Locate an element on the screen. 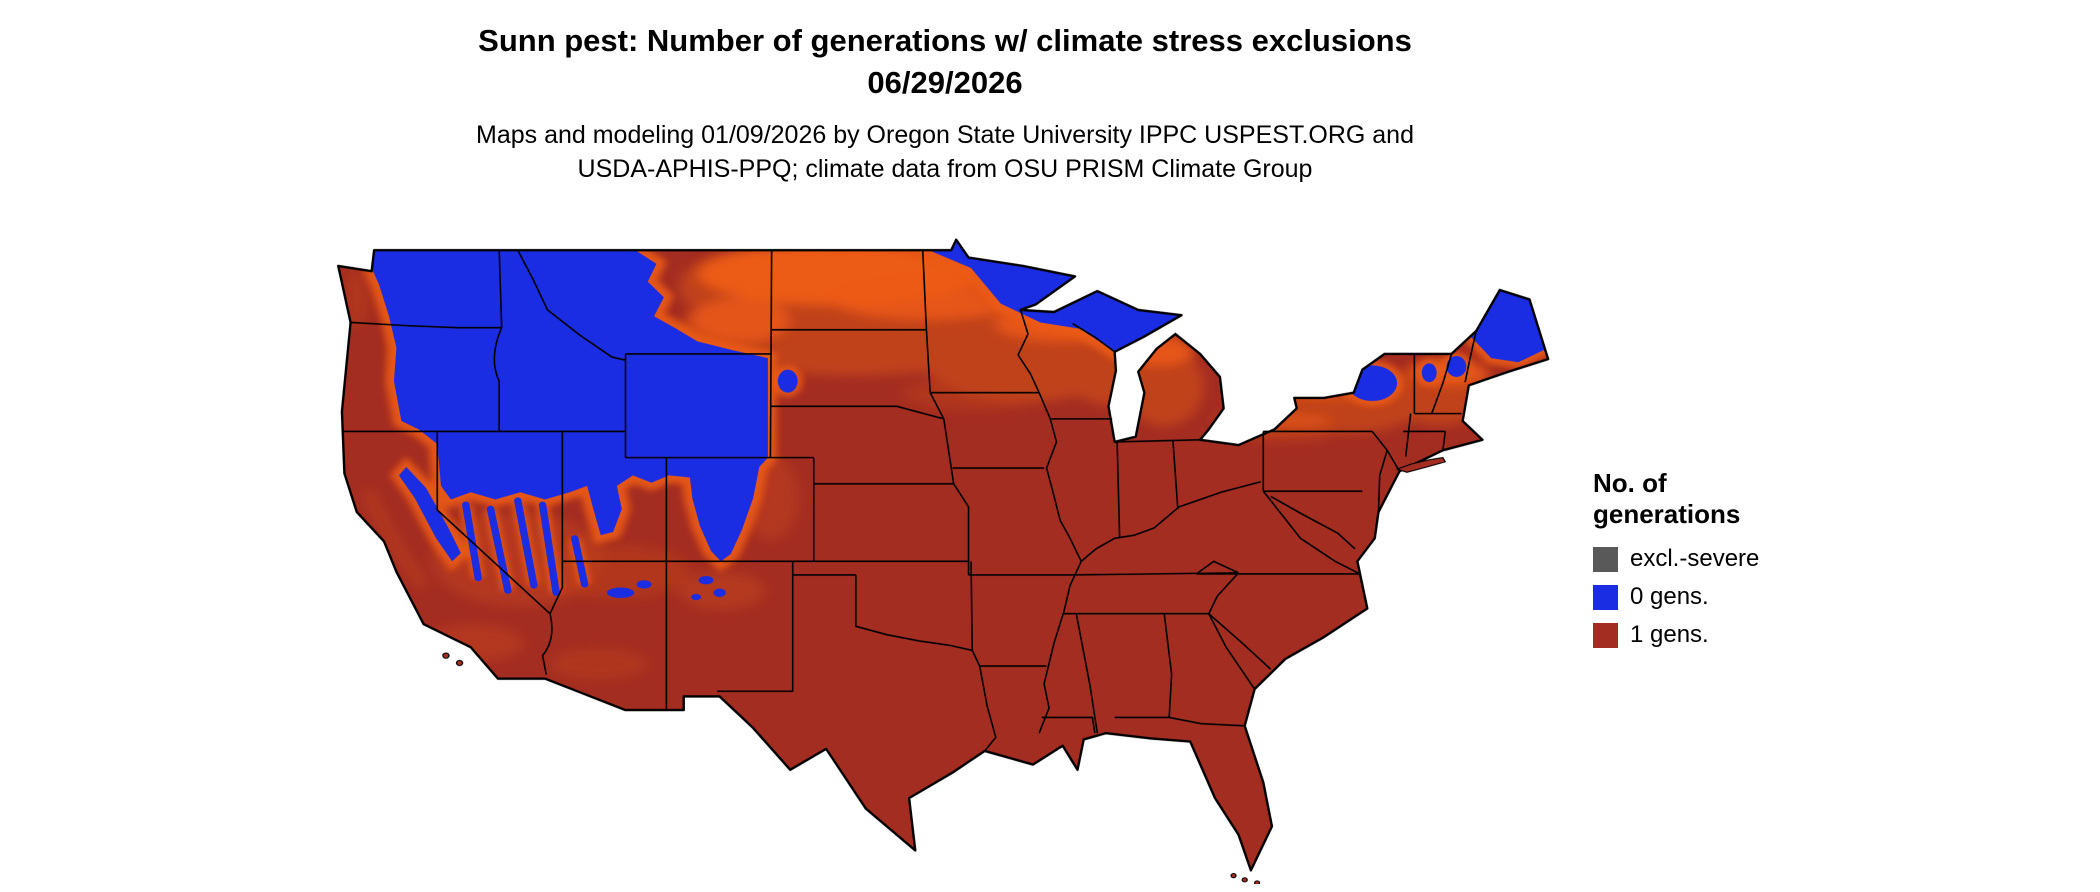 The width and height of the screenshot is (2100, 892). page-title-line2: 06/29/2026 is located at coordinates (945, 82).